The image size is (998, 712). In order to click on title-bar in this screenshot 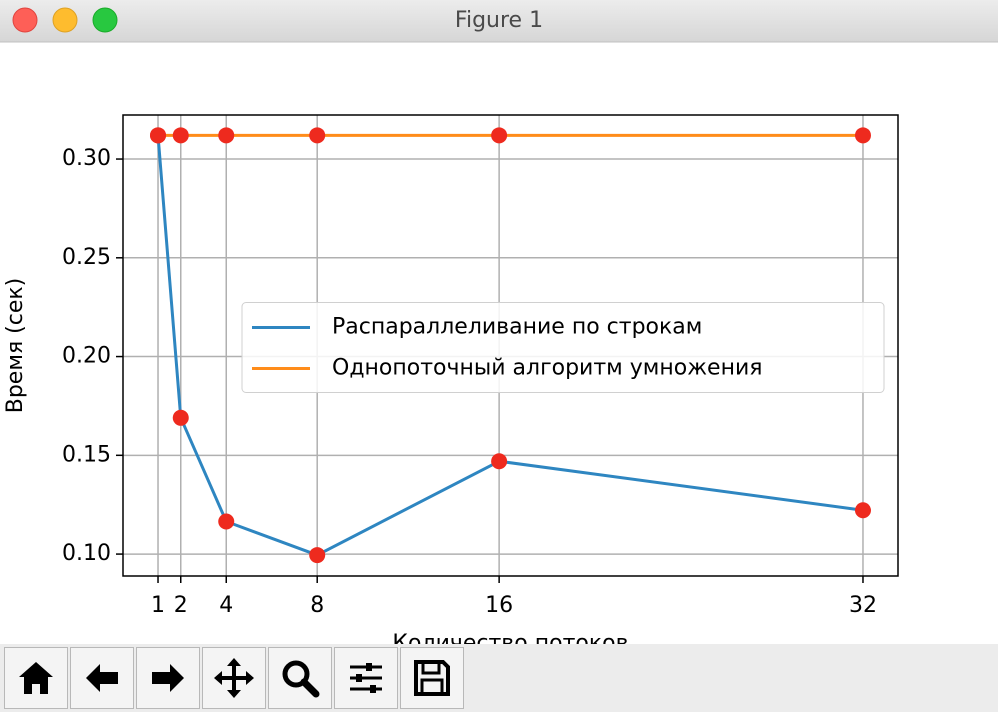, I will do `click(499, 21)`.